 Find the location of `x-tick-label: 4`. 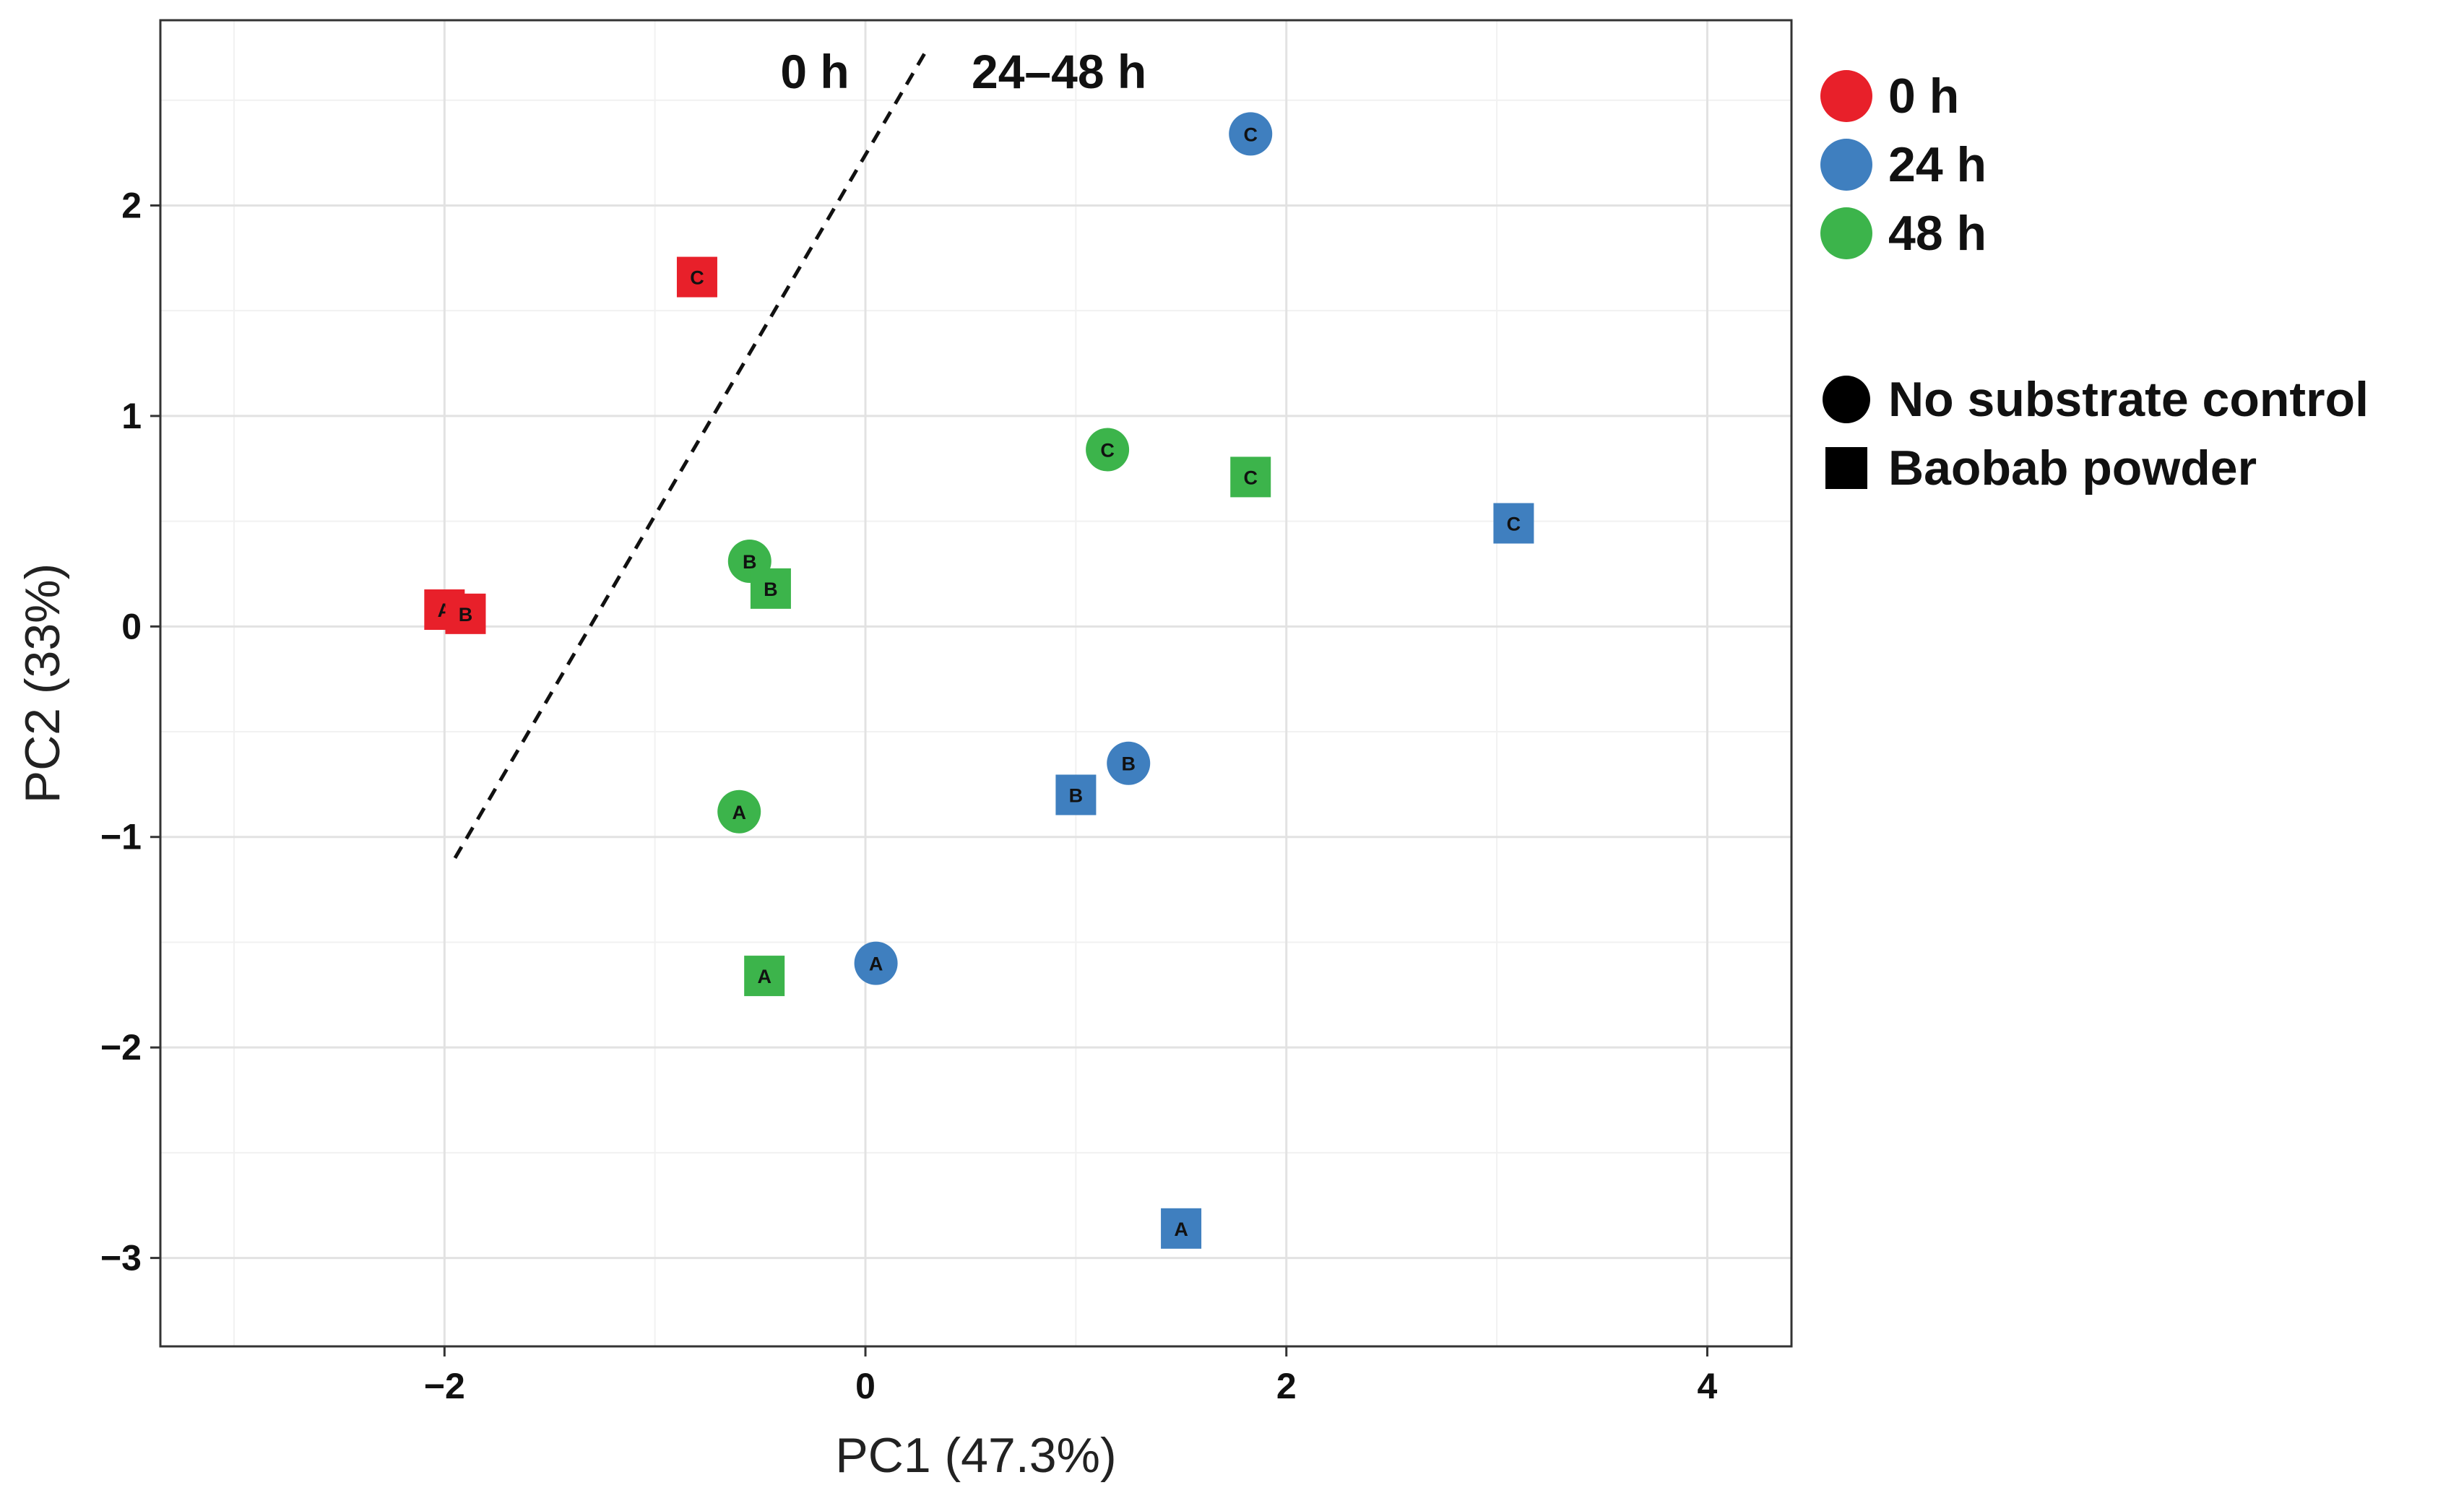

x-tick-label: 4 is located at coordinates (1708, 1386).